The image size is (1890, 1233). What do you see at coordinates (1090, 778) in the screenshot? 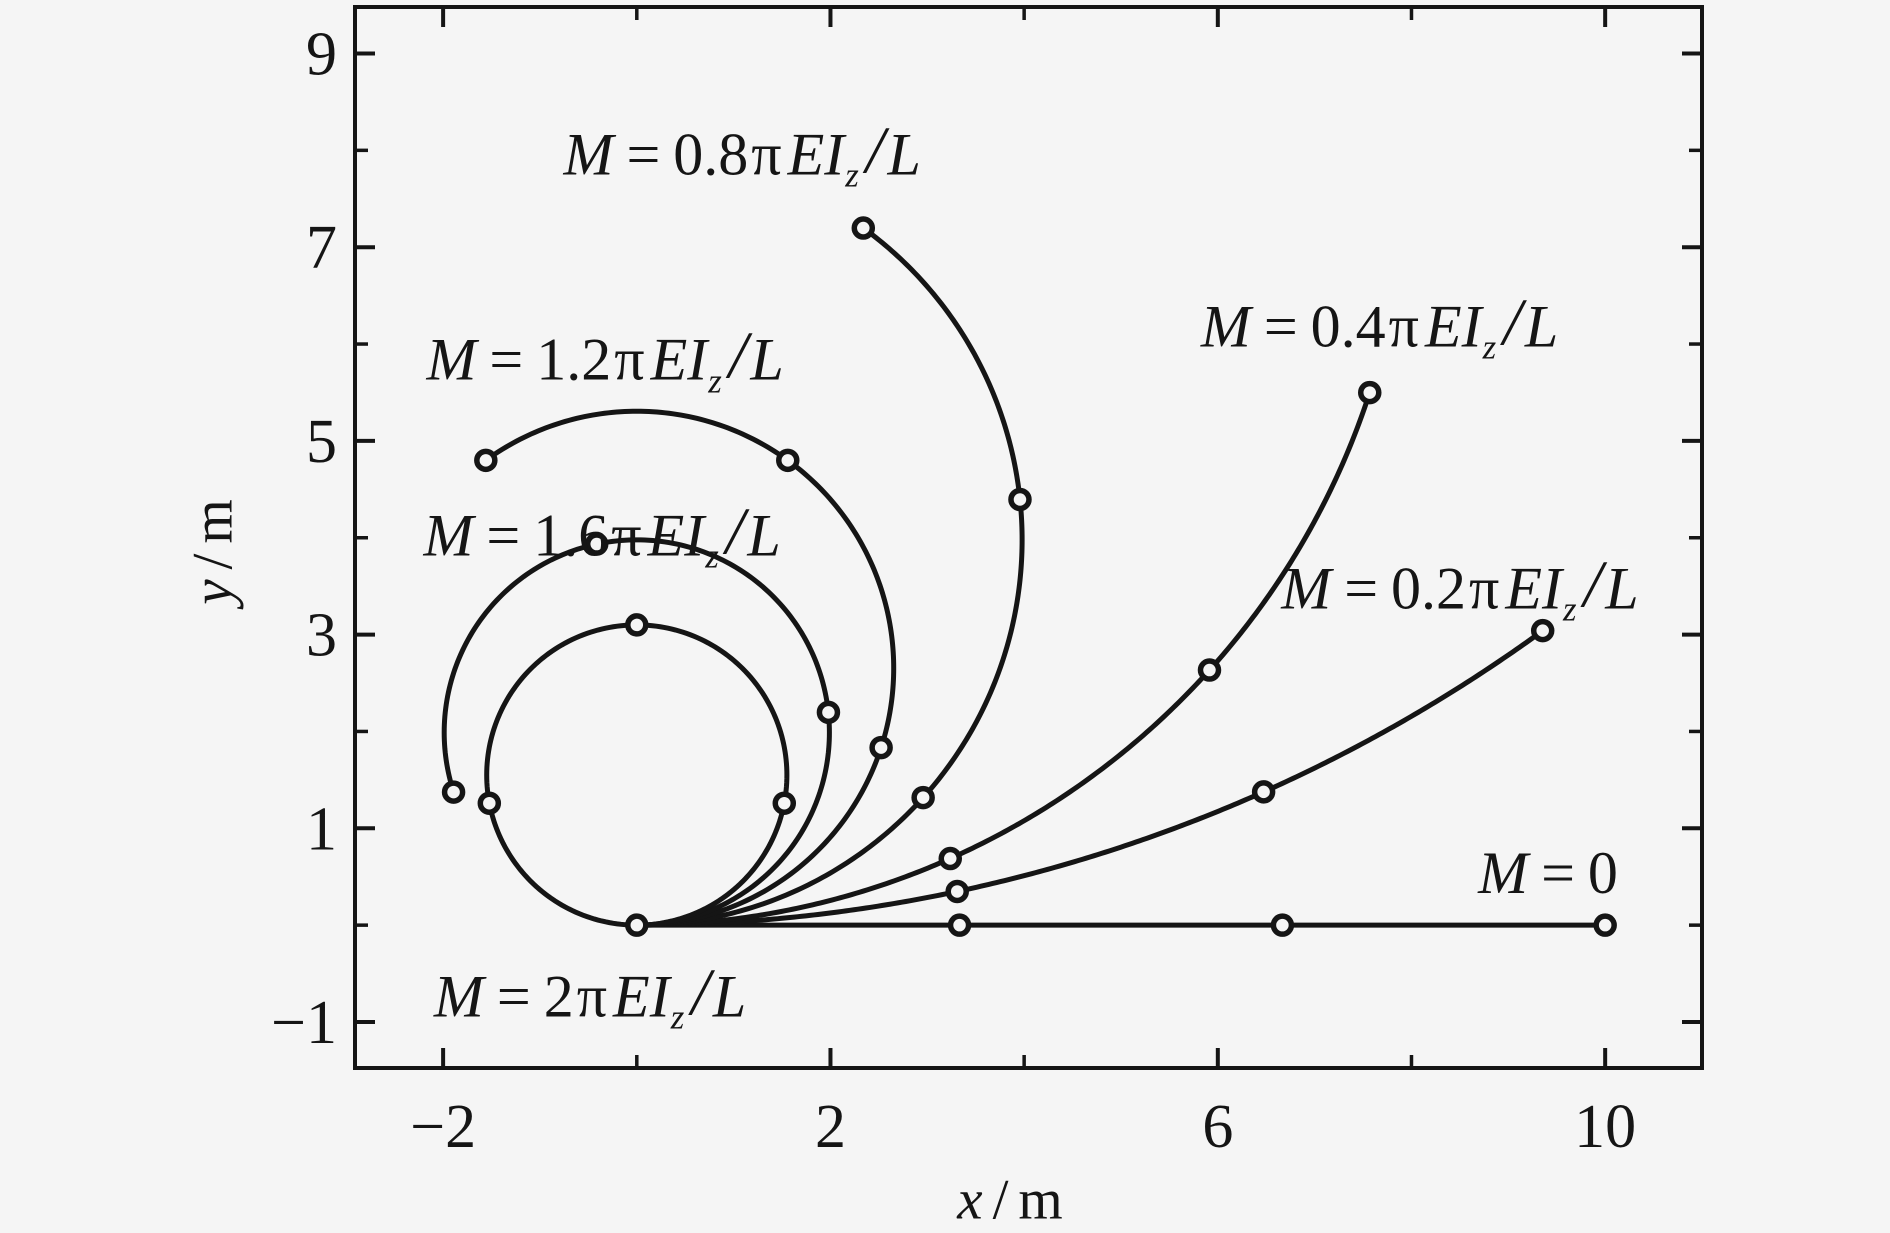
I see `deflection-curve-k0.2` at bounding box center [1090, 778].